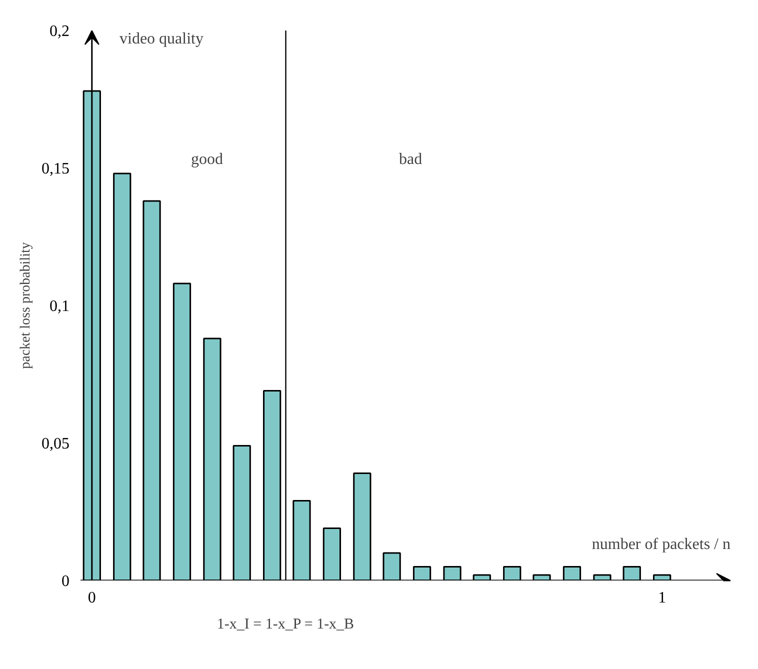 This screenshot has height=669, width=758. What do you see at coordinates (207, 159) in the screenshot?
I see `annotation: good` at bounding box center [207, 159].